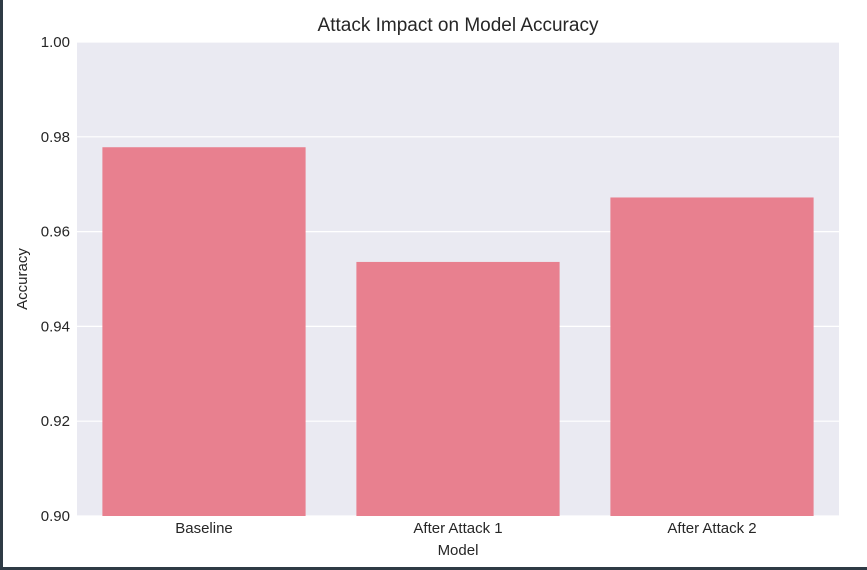  Describe the element at coordinates (711, 528) in the screenshot. I see `x-tick-label: After Attack 2` at that location.